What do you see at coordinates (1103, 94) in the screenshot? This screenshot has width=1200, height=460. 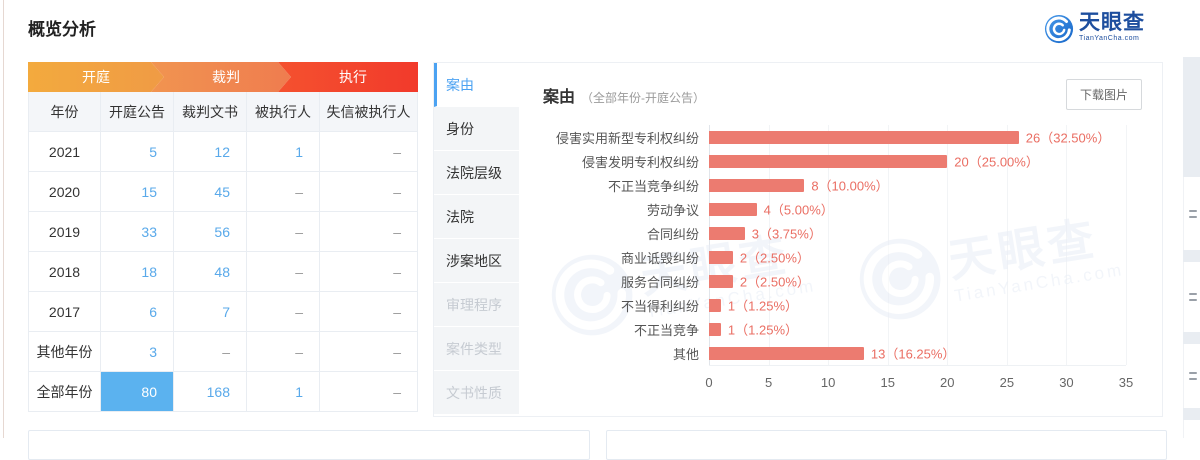 I see `download-image-button: 下载图片` at bounding box center [1103, 94].